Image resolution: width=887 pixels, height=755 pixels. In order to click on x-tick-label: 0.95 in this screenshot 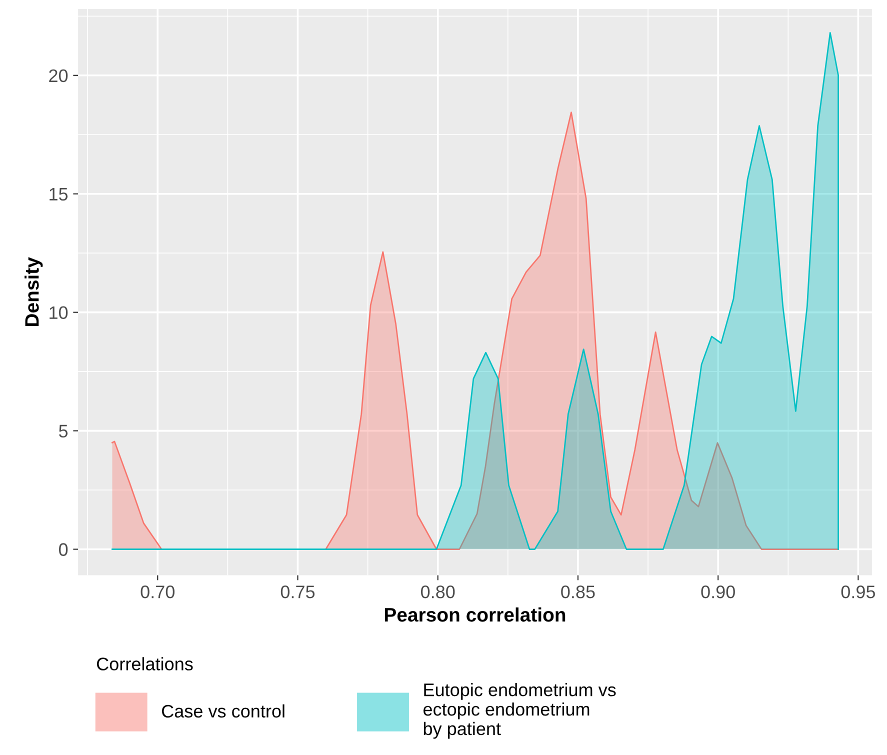, I will do `click(858, 592)`.